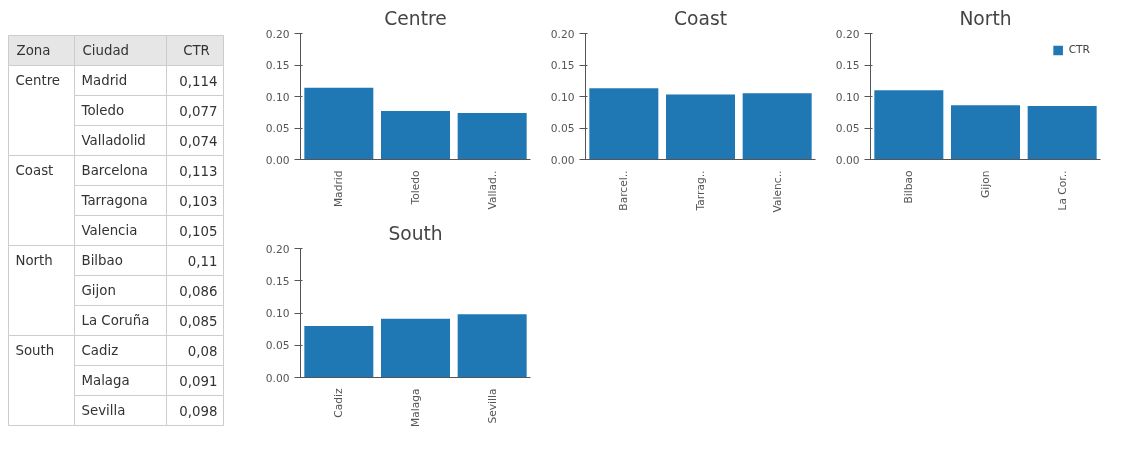  What do you see at coordinates (198, 411) in the screenshot?
I see `text: 0,098` at bounding box center [198, 411].